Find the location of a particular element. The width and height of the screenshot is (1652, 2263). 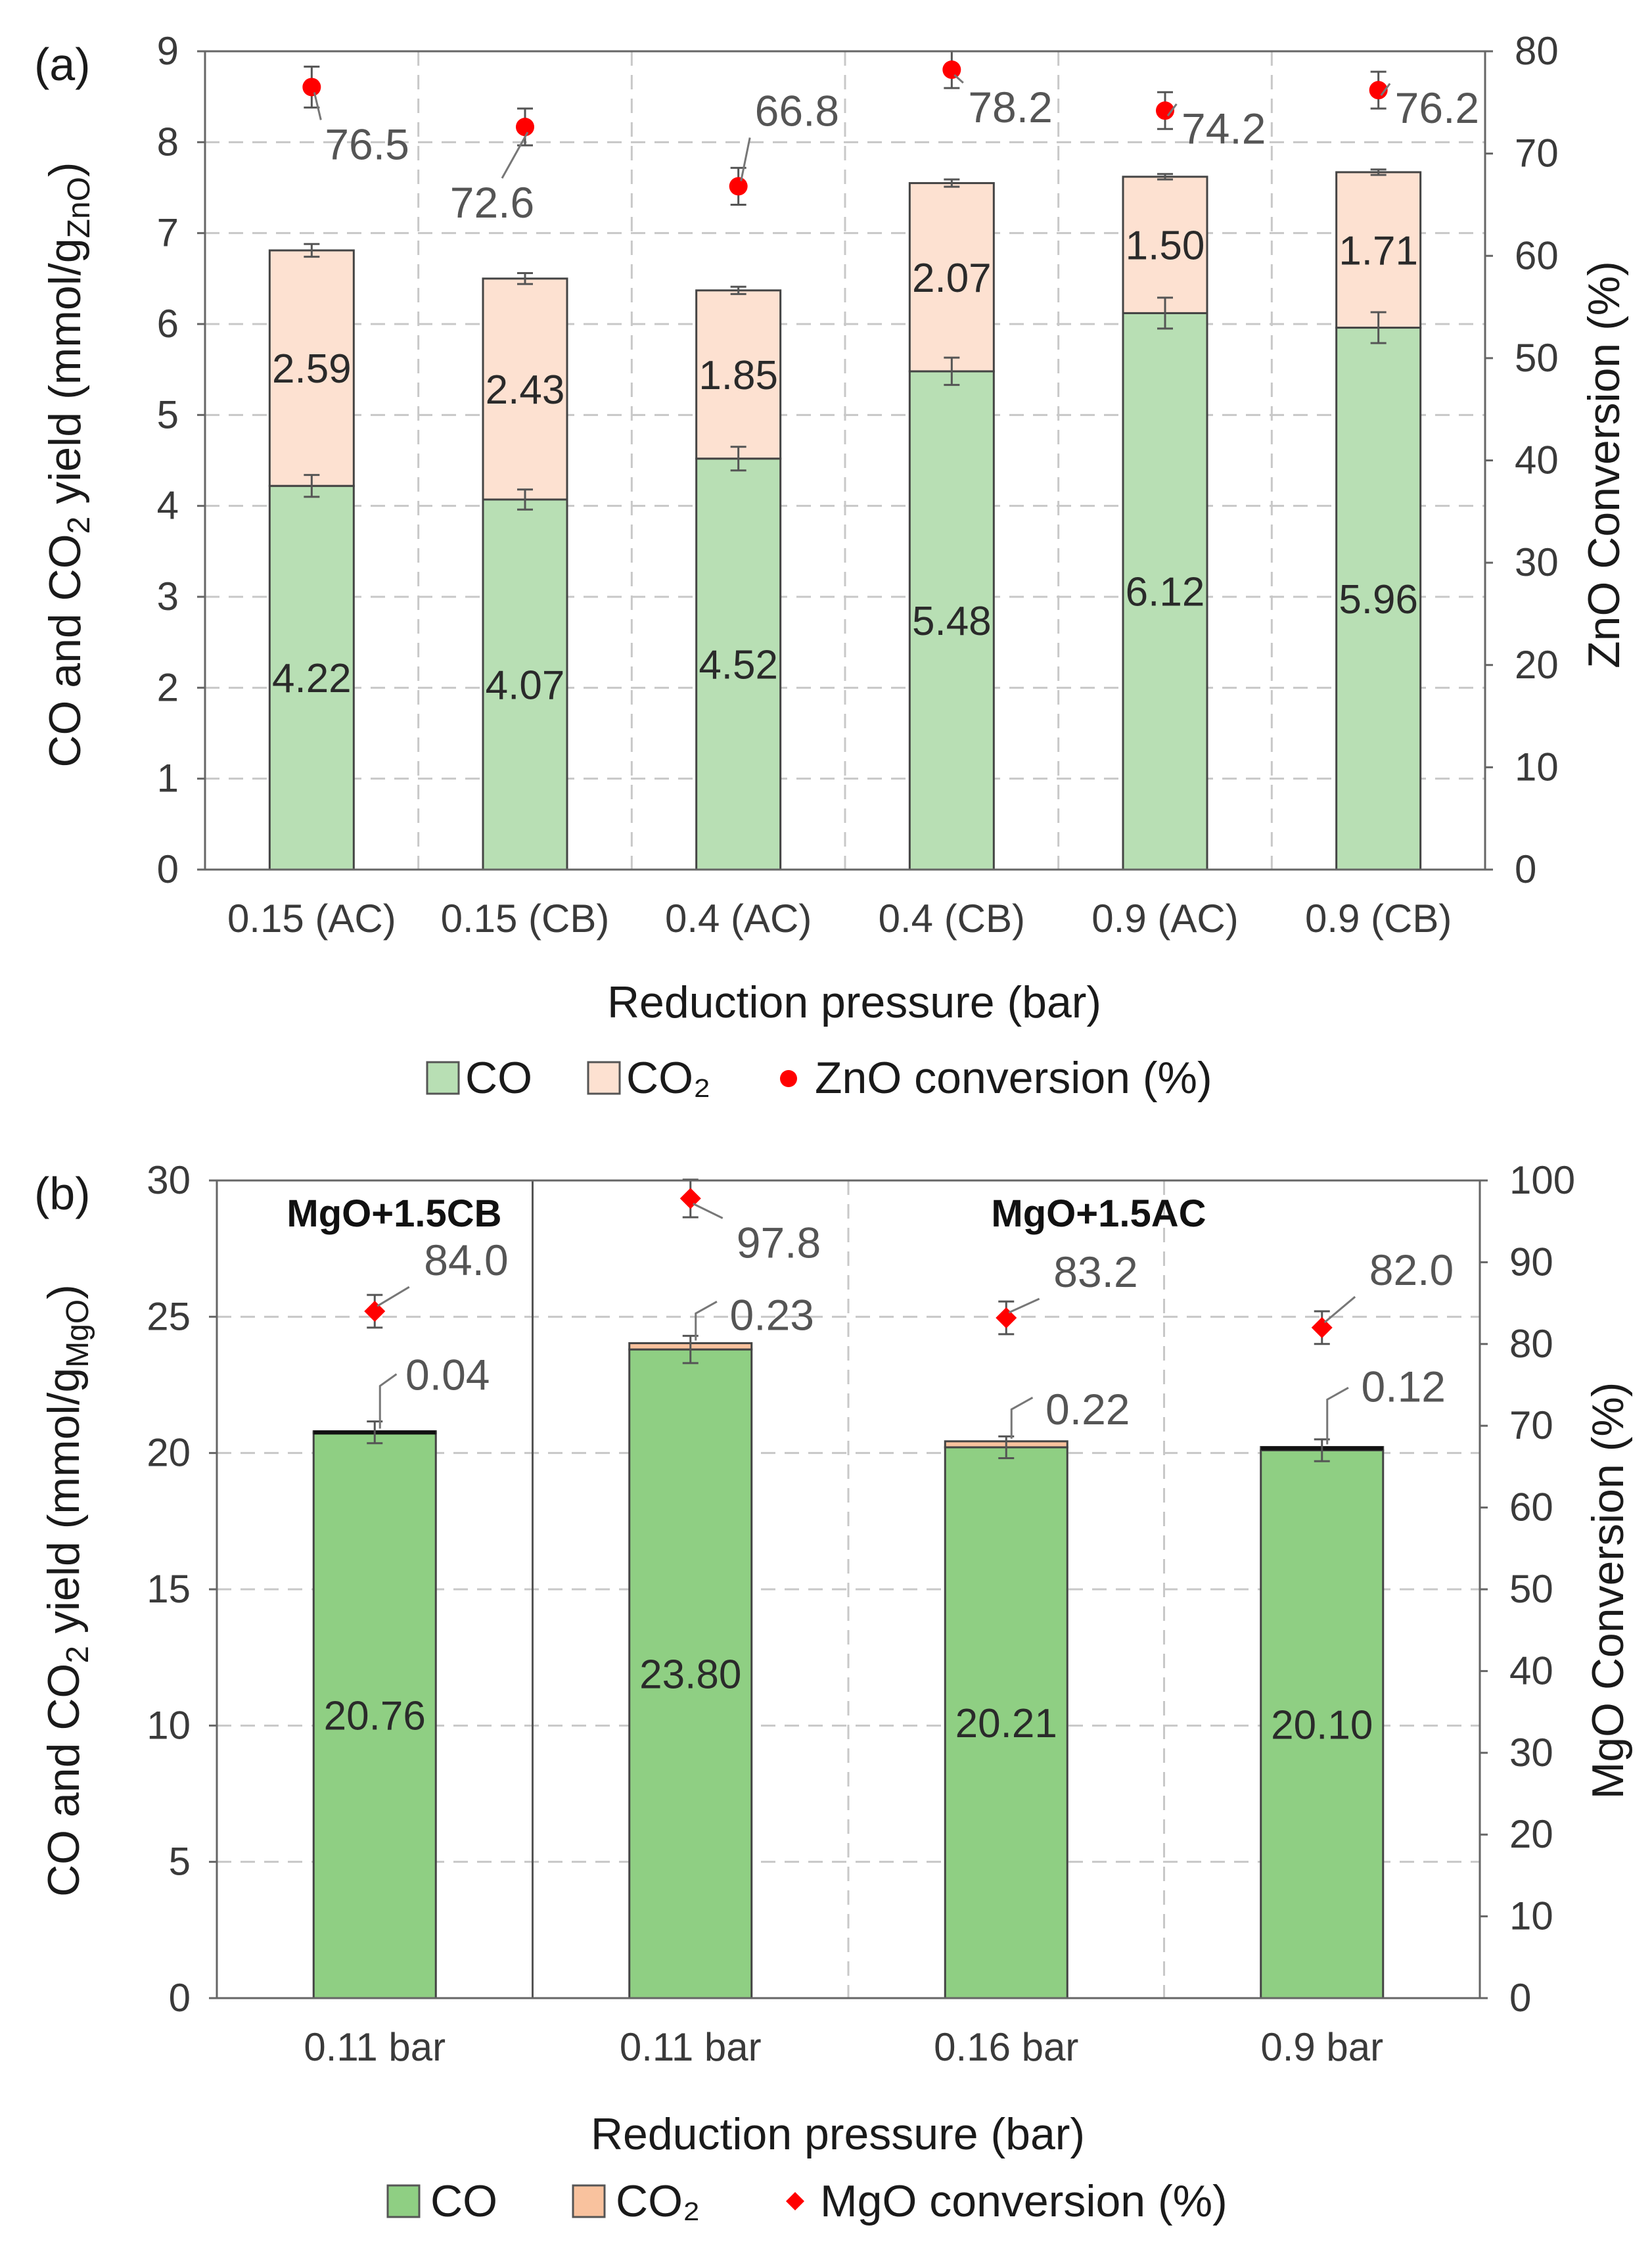

conversion-value-label: 97.8 is located at coordinates (779, 1242).